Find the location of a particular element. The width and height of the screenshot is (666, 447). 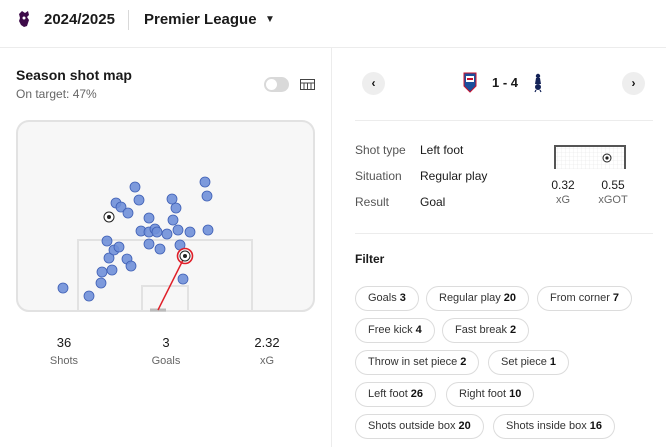

caret-down-icon: ▼ is located at coordinates (270, 19).